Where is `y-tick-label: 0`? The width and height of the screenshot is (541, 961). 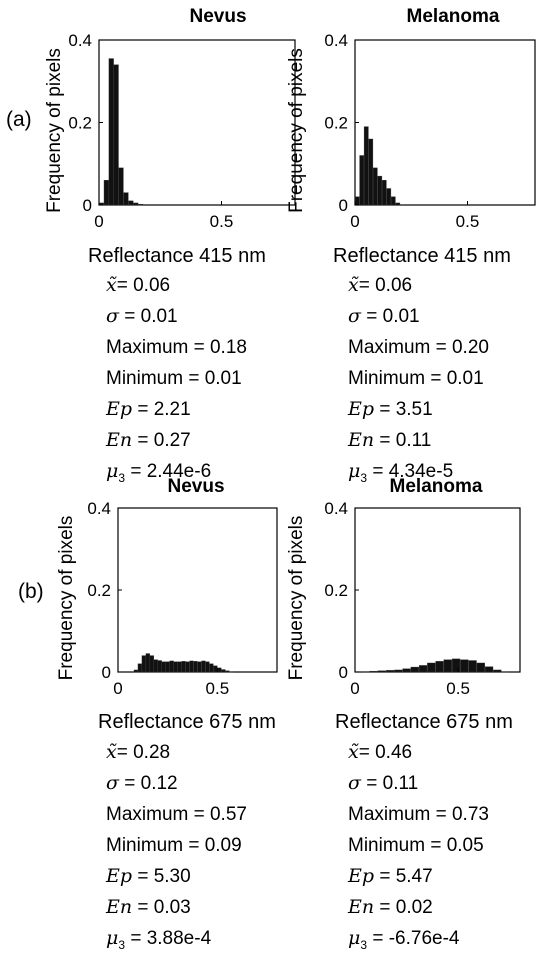
y-tick-label: 0 is located at coordinates (343, 672).